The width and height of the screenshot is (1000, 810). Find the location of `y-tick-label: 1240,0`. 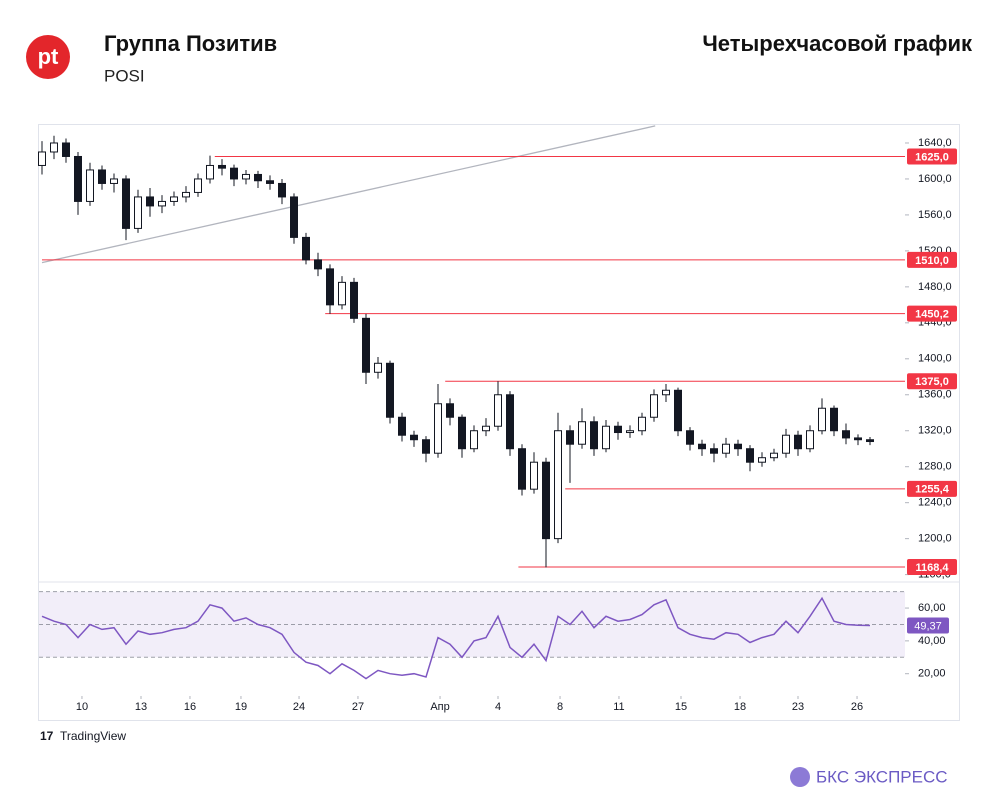

y-tick-label: 1240,0 is located at coordinates (935, 503).